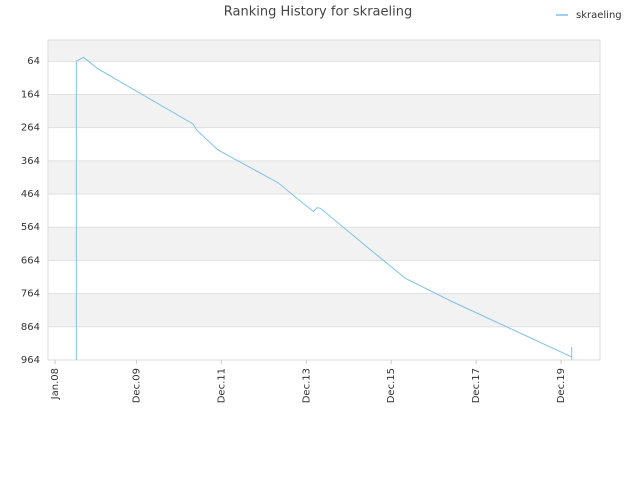 The width and height of the screenshot is (640, 484). Describe the element at coordinates (30, 161) in the screenshot. I see `y-tick-label: 364` at that location.